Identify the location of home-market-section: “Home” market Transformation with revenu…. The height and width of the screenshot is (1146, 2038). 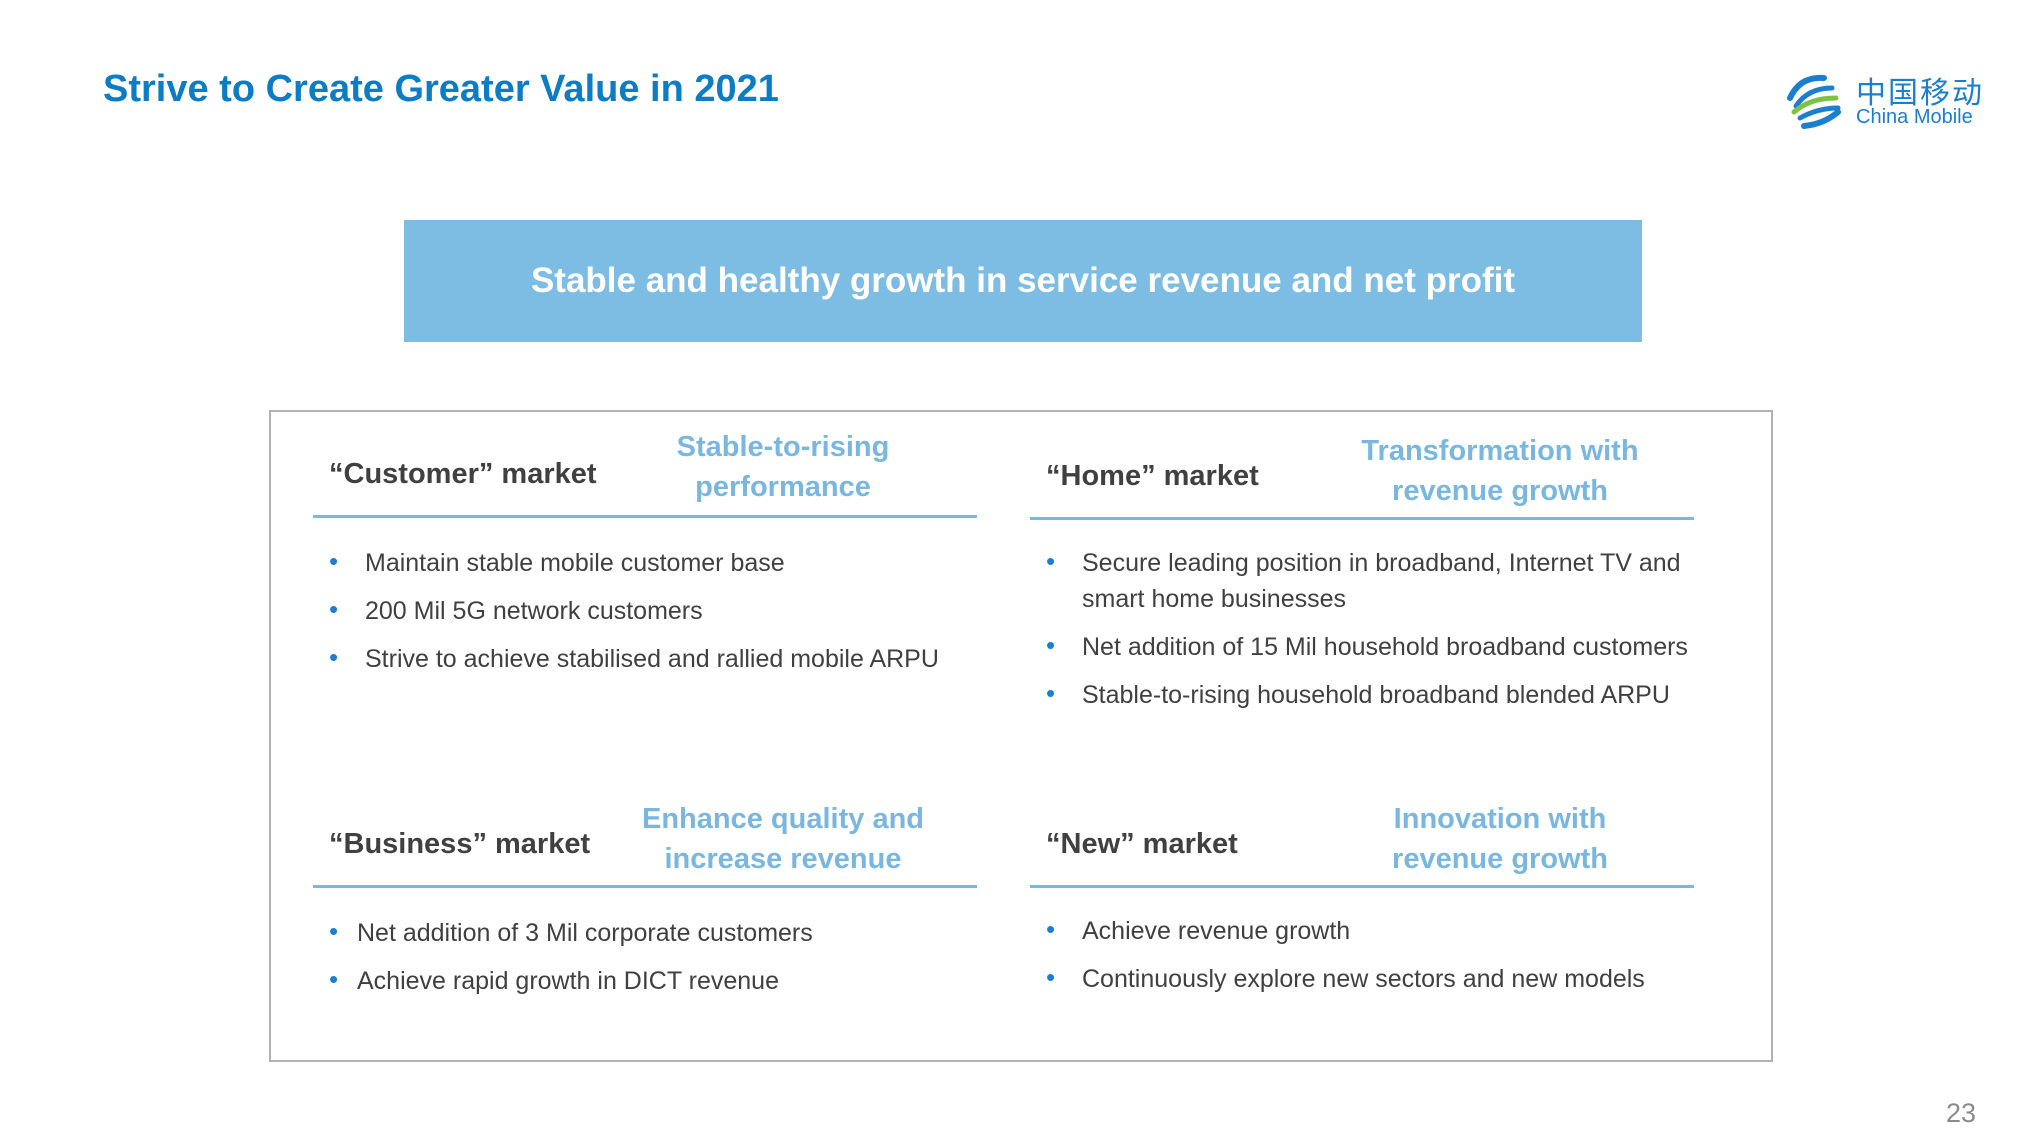
(1362, 564).